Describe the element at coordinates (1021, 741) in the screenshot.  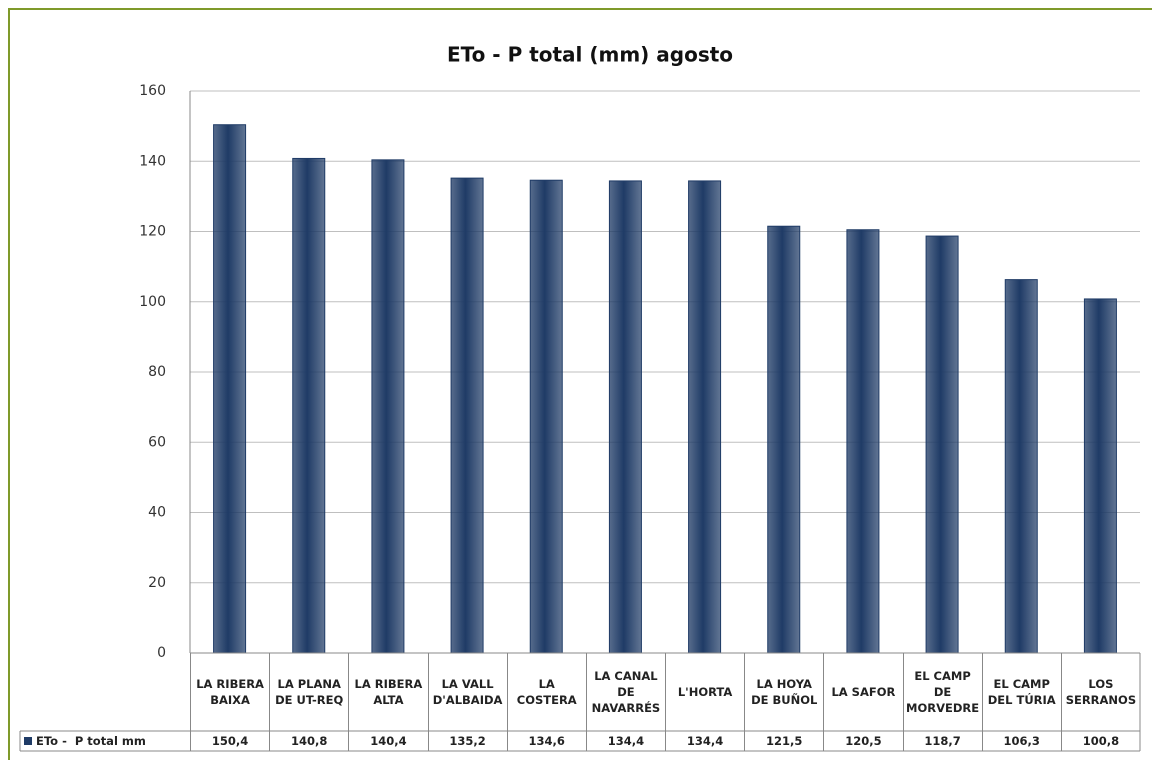
I see `data-label: 106,3` at that location.